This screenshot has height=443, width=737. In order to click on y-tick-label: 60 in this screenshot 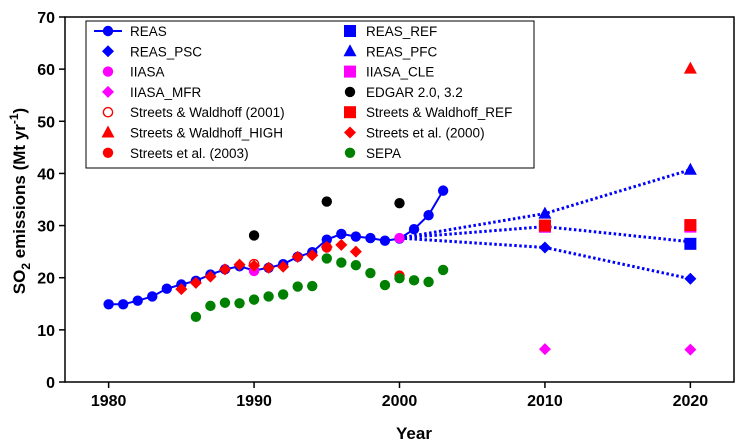, I will do `click(46, 70)`.